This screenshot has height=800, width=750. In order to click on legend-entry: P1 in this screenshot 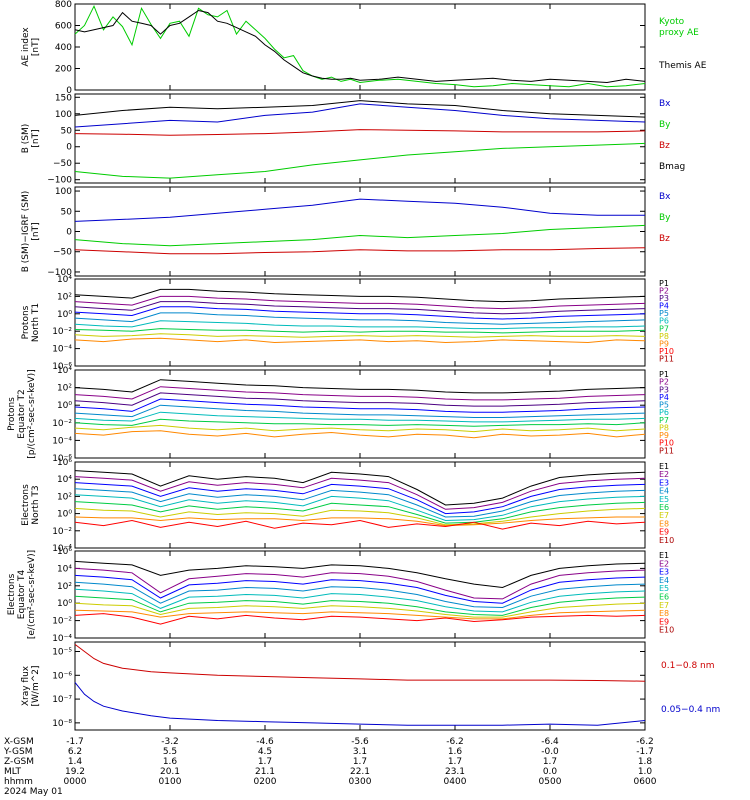, I will do `click(664, 283)`.